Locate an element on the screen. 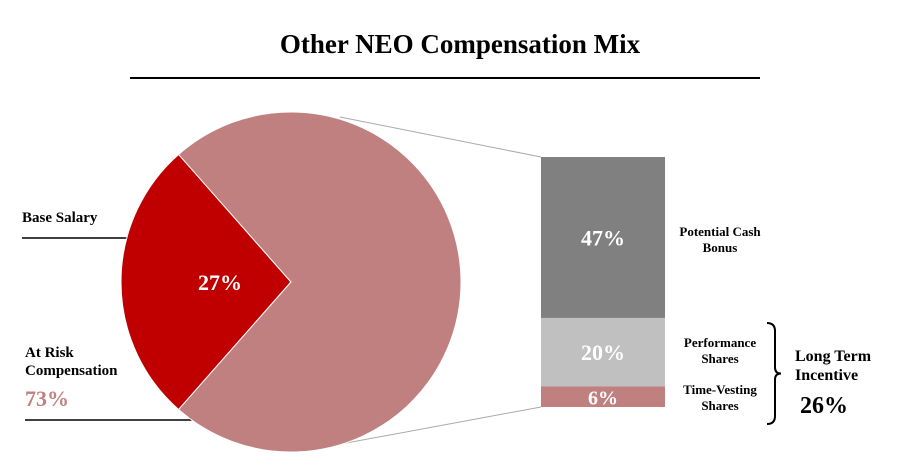  bracket-value-label: 26% is located at coordinates (824, 406).